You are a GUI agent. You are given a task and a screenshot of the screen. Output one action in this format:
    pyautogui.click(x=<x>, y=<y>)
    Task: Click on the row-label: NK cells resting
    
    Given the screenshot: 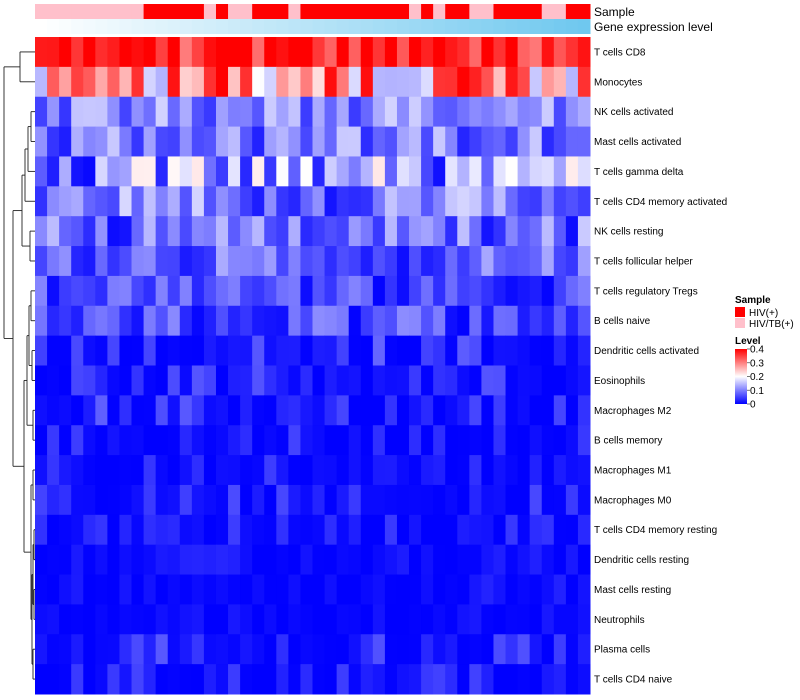 What is the action you would take?
    pyautogui.click(x=628, y=232)
    